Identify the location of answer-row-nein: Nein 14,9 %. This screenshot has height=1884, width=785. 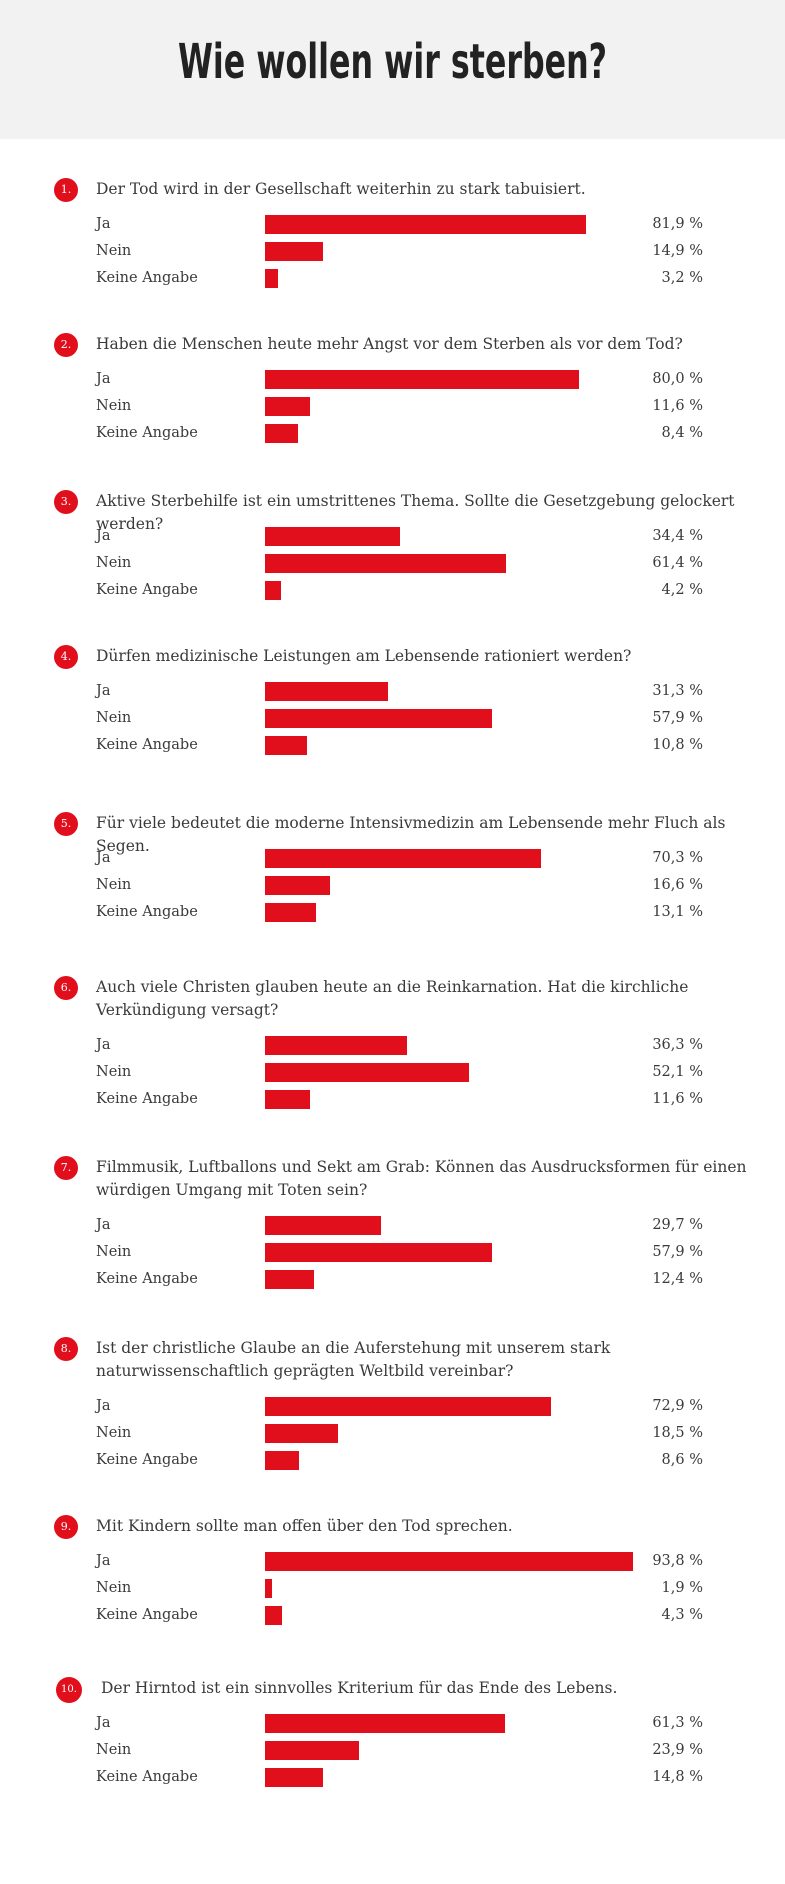
(392, 251).